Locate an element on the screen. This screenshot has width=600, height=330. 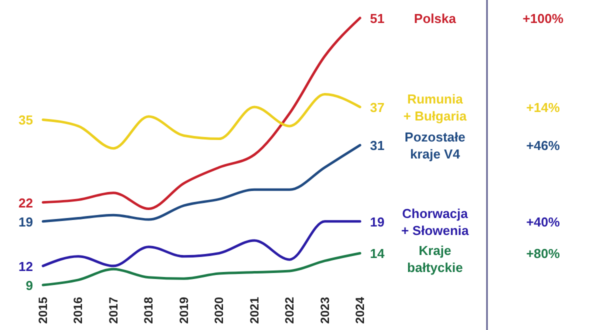
data-label: 35 is located at coordinates (25, 120).